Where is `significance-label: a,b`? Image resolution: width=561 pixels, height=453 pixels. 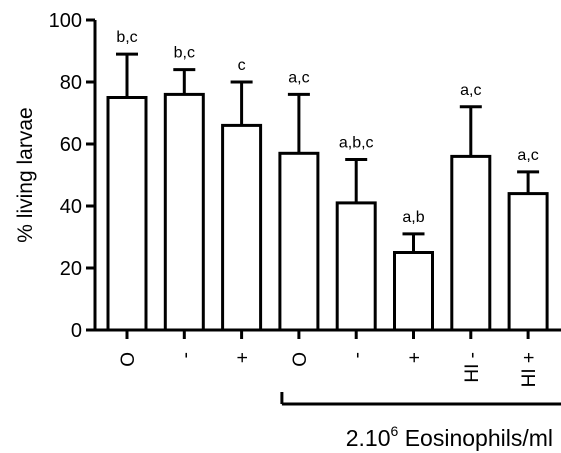
significance-label: a,b is located at coordinates (413, 217).